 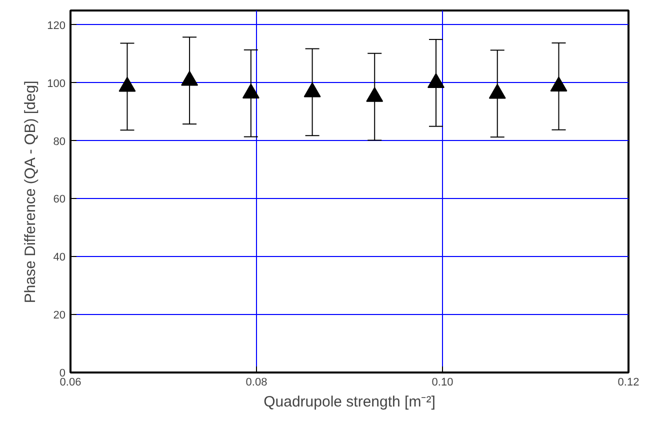 What do you see at coordinates (59, 200) in the screenshot?
I see `y-tick-label: 60` at bounding box center [59, 200].